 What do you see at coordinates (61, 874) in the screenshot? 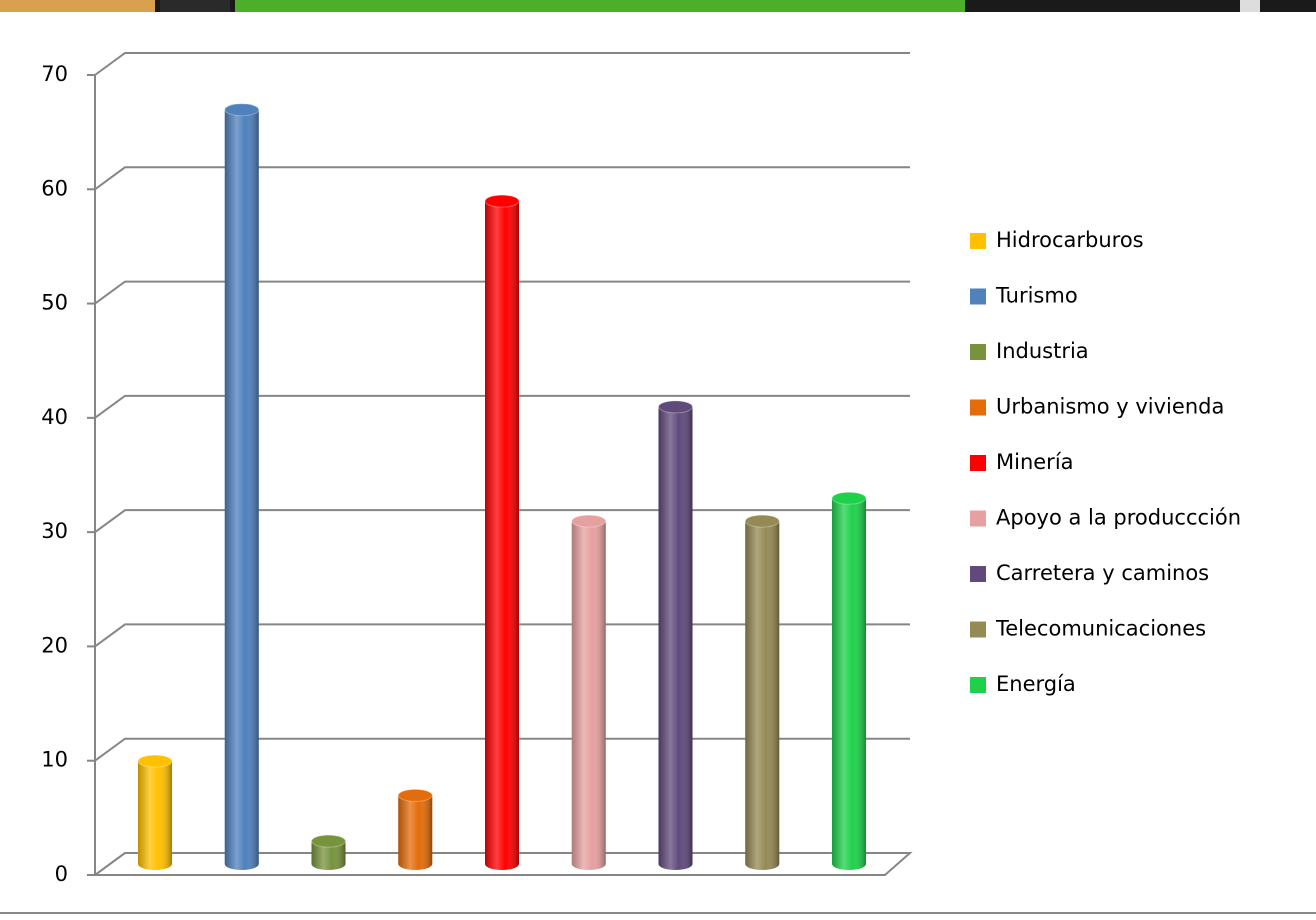
I see `y-tick-label: 0` at bounding box center [61, 874].